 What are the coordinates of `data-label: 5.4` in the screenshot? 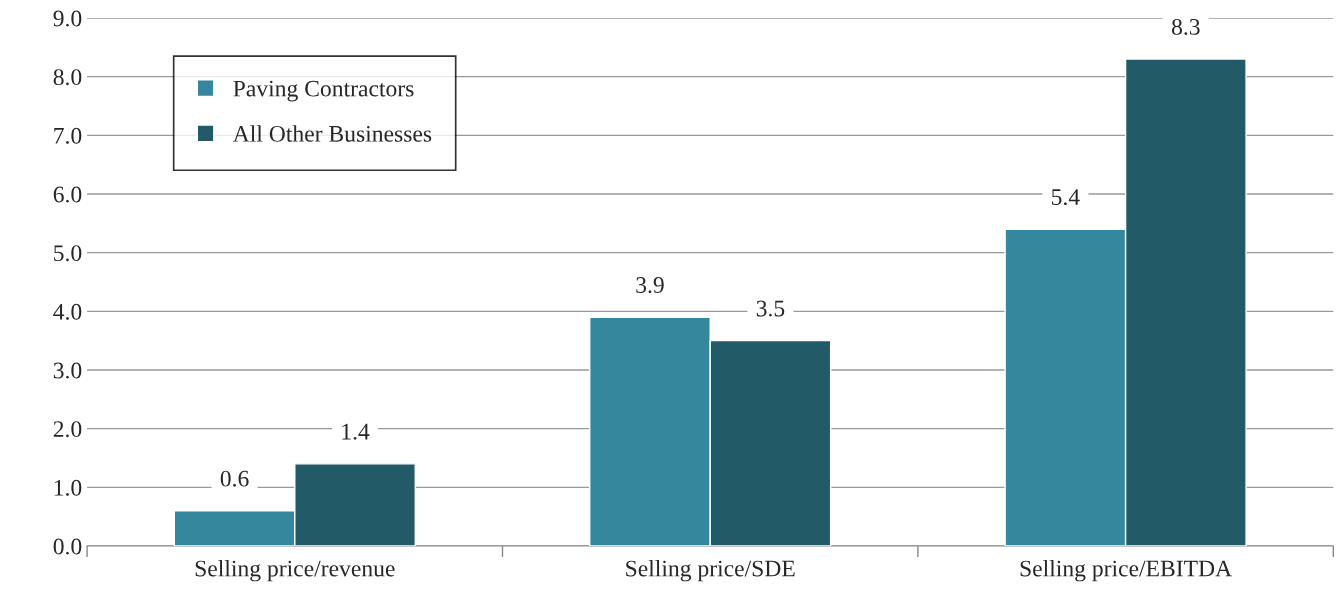 It's located at (1065, 197).